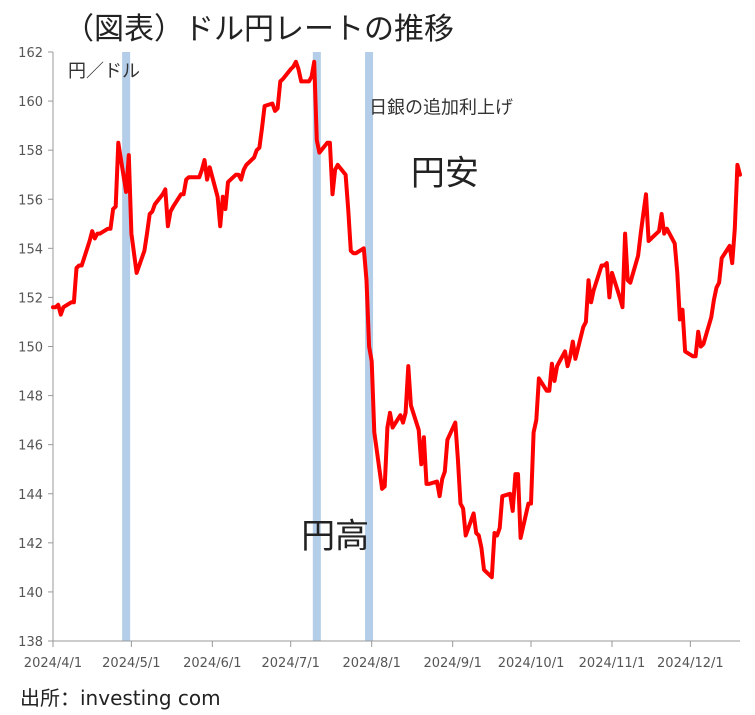 This screenshot has width=755, height=715. What do you see at coordinates (30, 446) in the screenshot?
I see `y-tick-label: 146` at bounding box center [30, 446].